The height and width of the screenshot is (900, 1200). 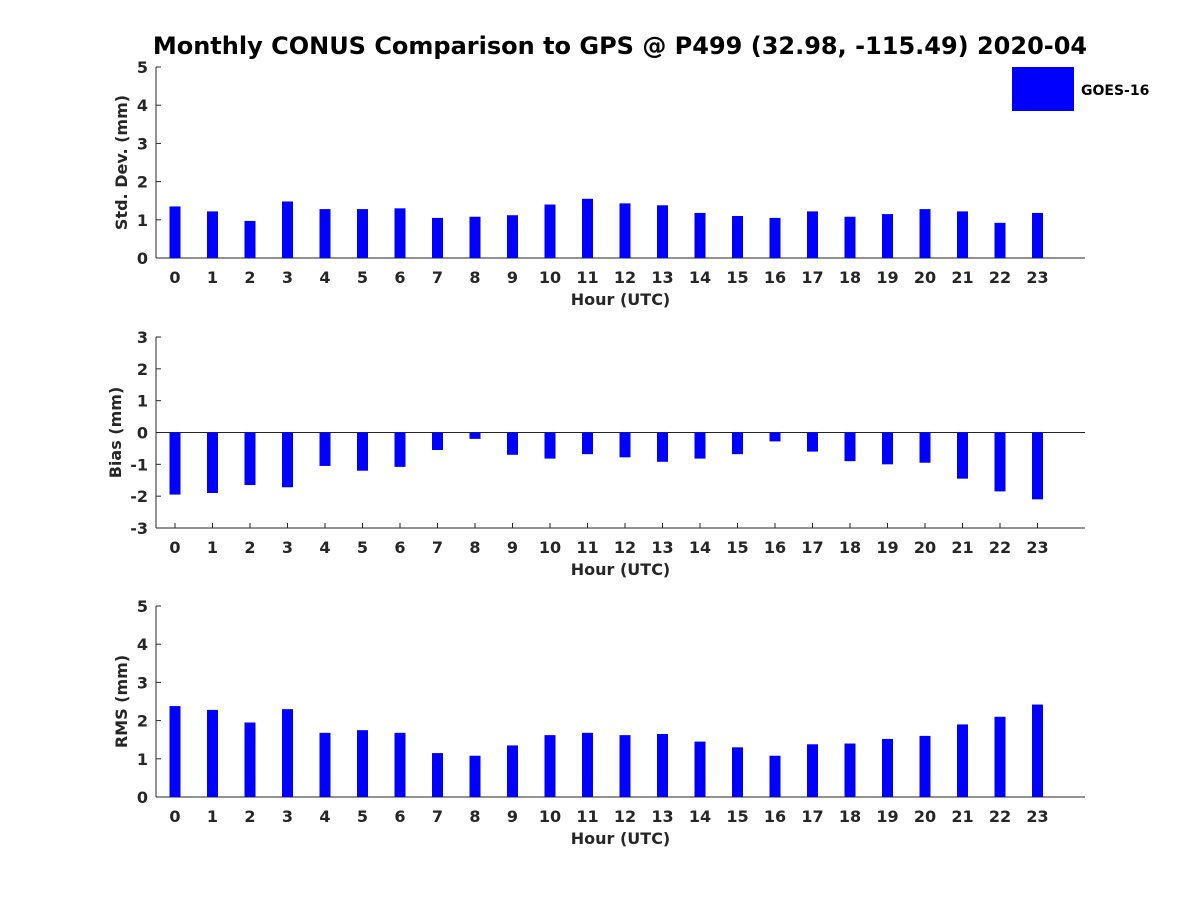 I want to click on y-axis-label: RMS (mm), so click(x=121, y=701).